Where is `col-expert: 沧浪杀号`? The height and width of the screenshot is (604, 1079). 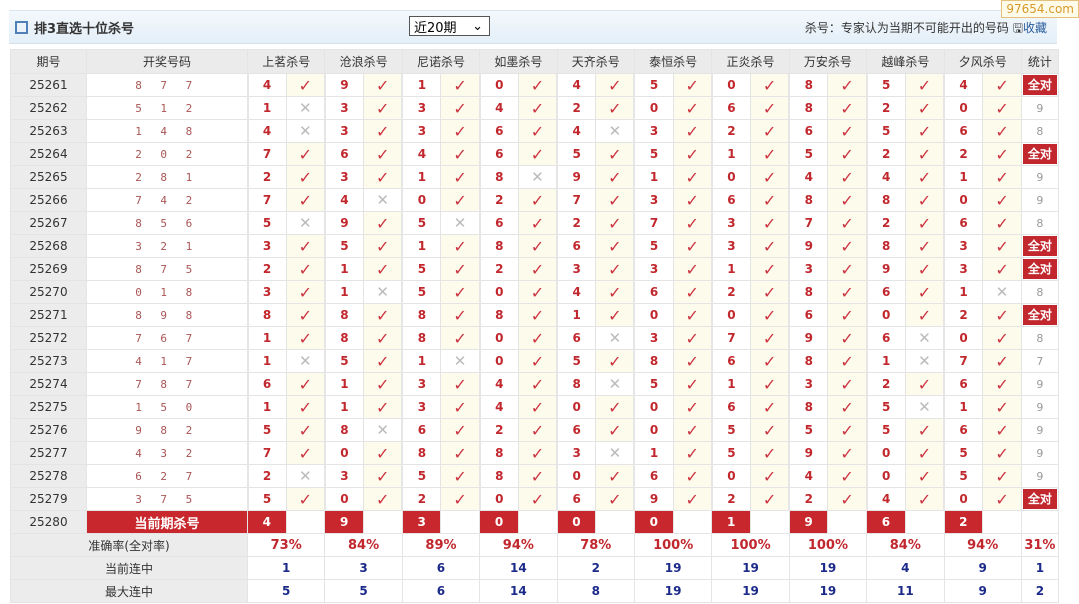 col-expert: 沧浪杀号 is located at coordinates (363, 61).